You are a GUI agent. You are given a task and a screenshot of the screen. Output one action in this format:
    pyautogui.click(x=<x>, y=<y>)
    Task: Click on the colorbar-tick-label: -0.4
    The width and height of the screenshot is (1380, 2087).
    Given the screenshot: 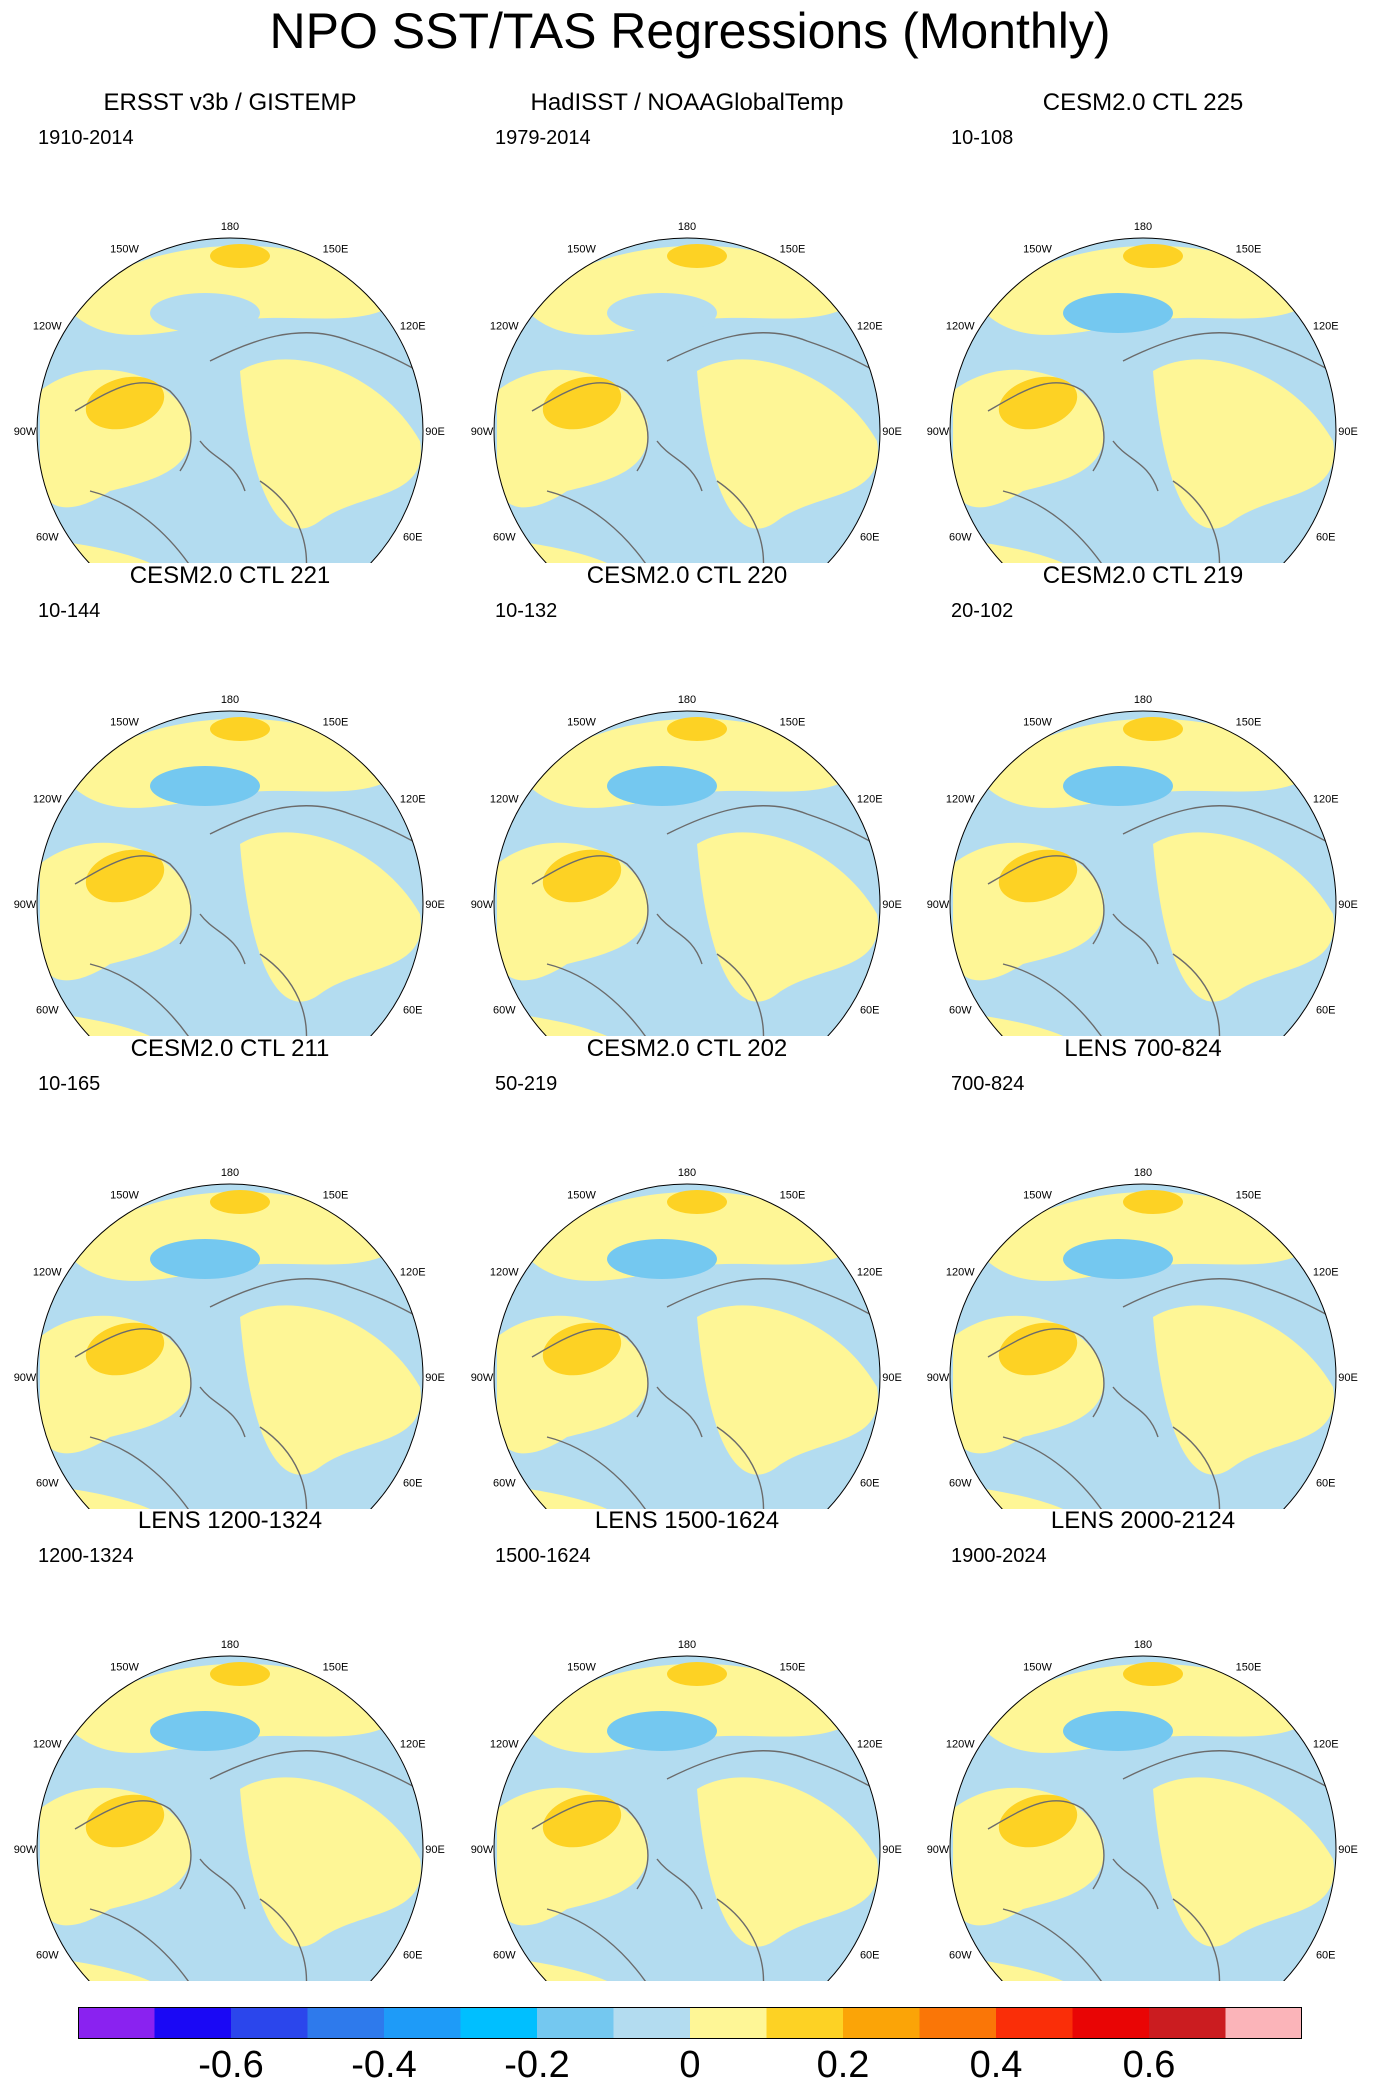 What is the action you would take?
    pyautogui.click(x=384, y=2065)
    